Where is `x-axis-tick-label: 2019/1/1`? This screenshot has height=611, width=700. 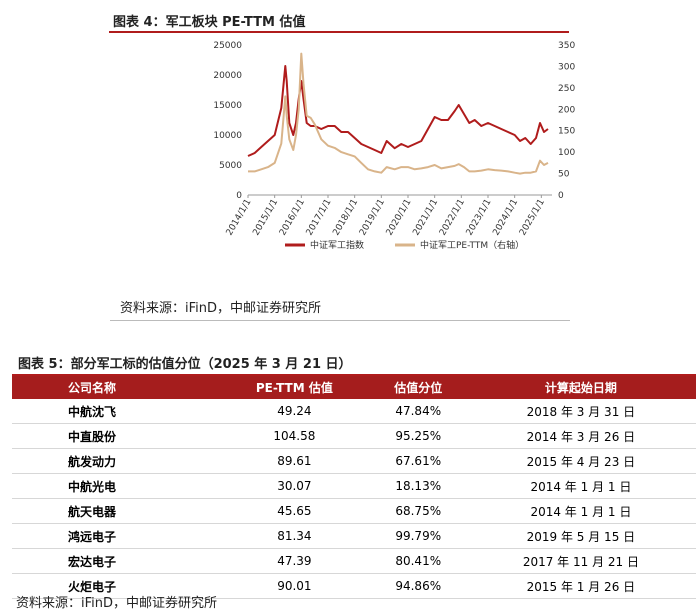
x-axis-tick-label: 2019/1/1 is located at coordinates (372, 218).